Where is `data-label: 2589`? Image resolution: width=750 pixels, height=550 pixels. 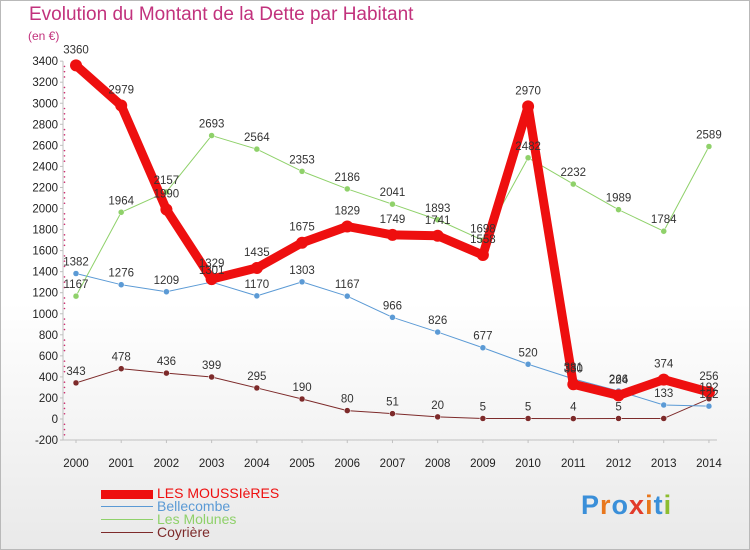
data-label: 2589 is located at coordinates (709, 136).